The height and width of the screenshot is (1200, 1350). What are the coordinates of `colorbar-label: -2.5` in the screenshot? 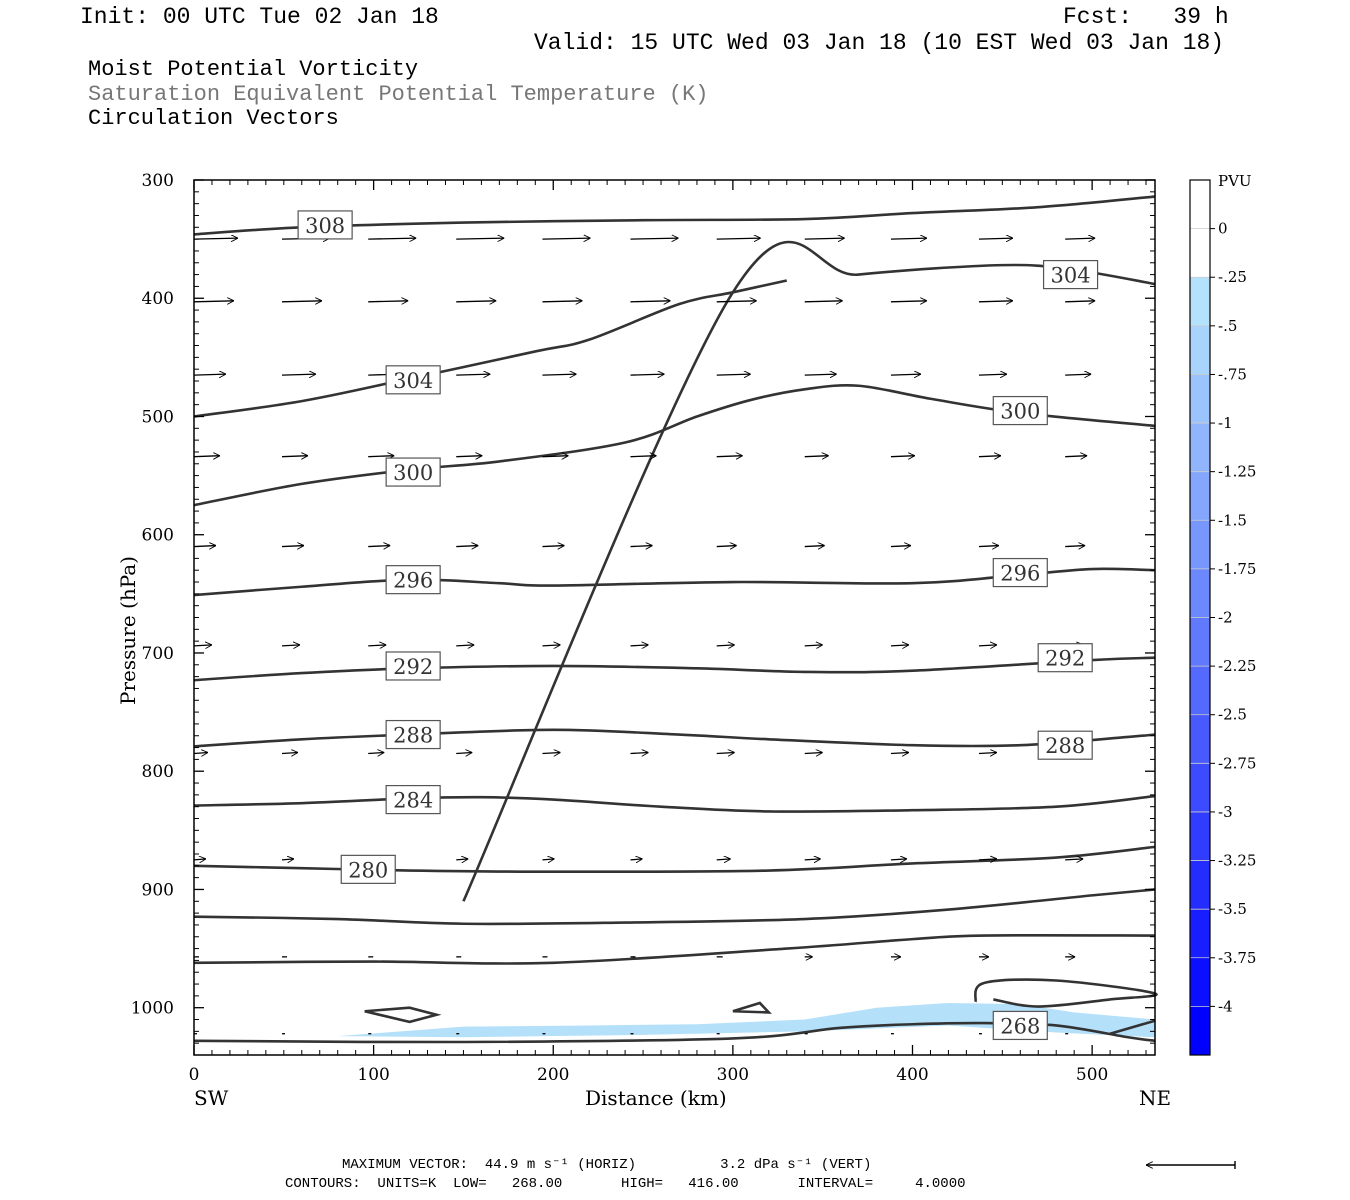 It's located at (1232, 715).